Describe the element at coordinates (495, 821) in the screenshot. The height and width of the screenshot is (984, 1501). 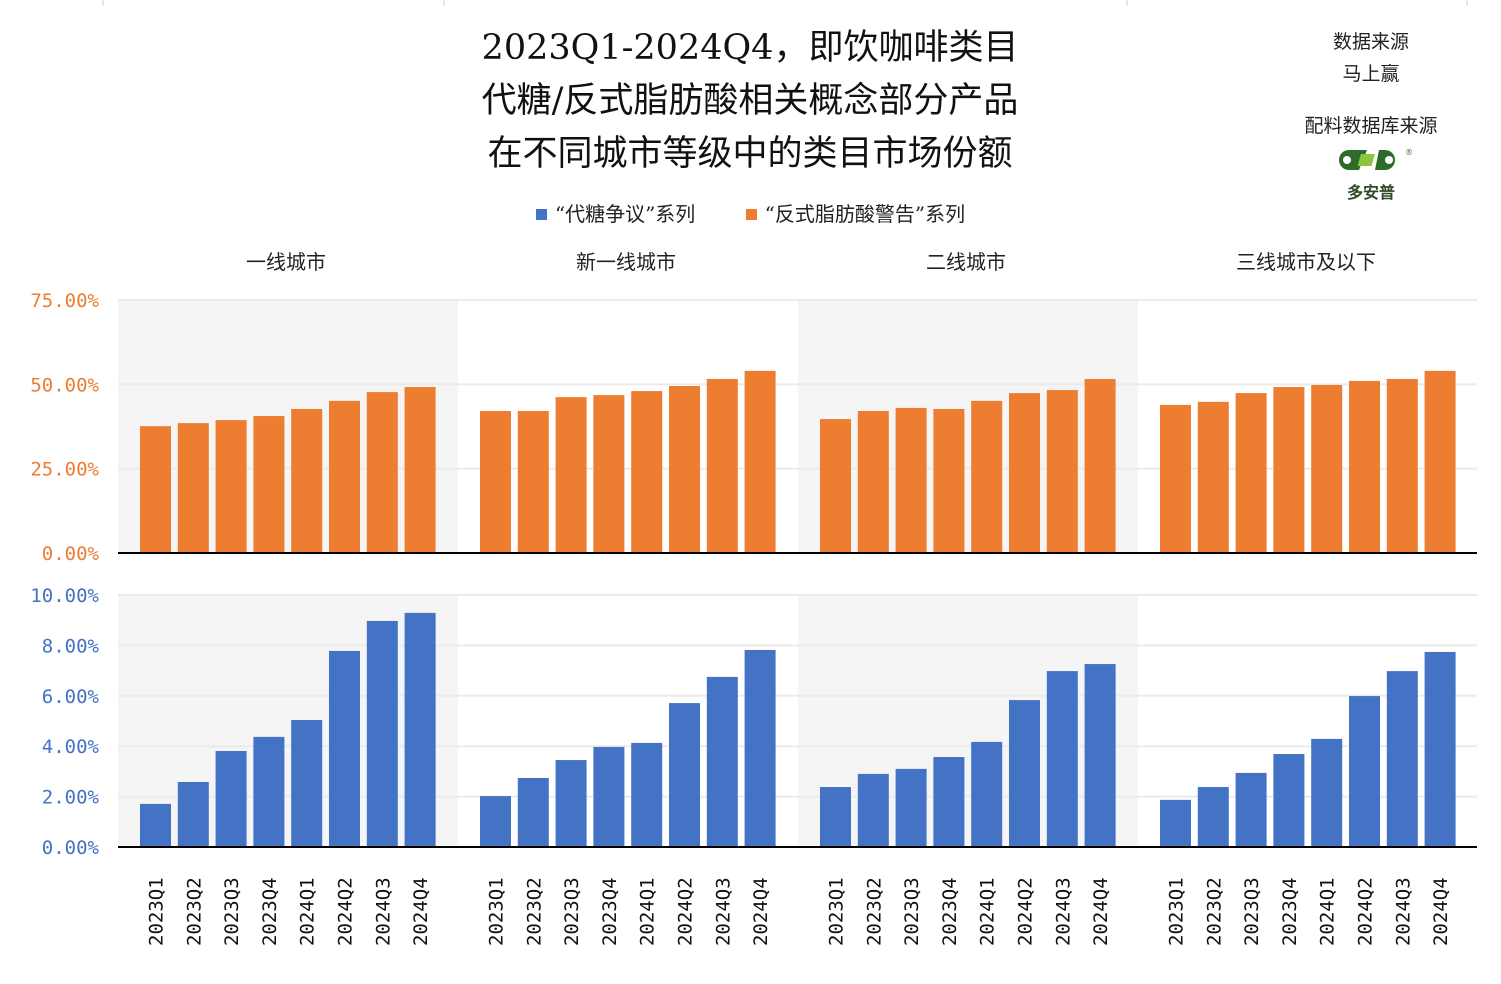
I see `bar-bottom-新一线城市-2023Q1` at that location.